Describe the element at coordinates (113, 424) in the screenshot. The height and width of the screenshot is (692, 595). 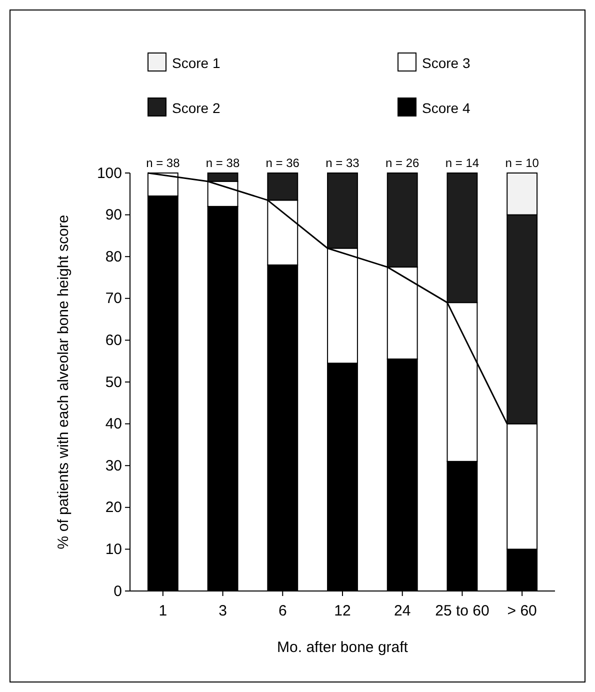
I see `y-tick-label: 40` at that location.